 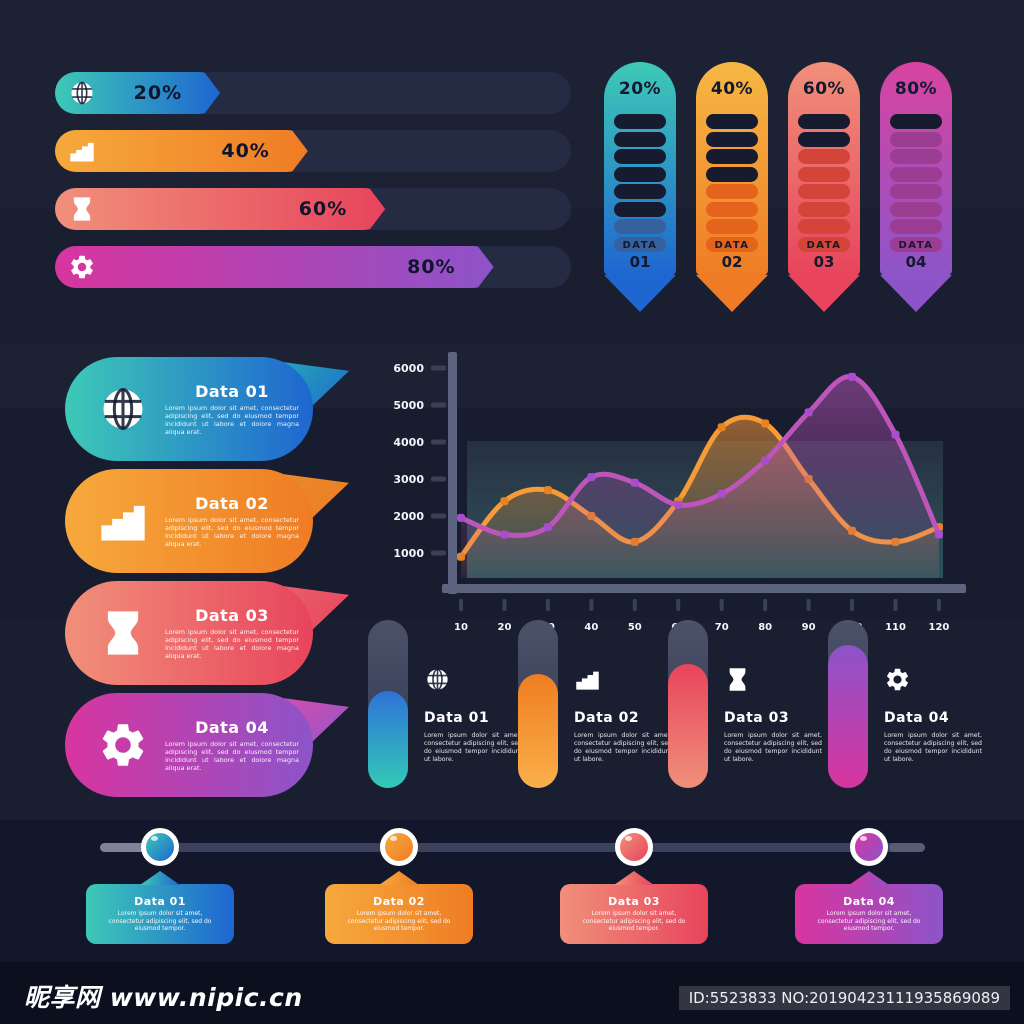 I want to click on progress-bar-fill: 60%, so click(x=220, y=209).